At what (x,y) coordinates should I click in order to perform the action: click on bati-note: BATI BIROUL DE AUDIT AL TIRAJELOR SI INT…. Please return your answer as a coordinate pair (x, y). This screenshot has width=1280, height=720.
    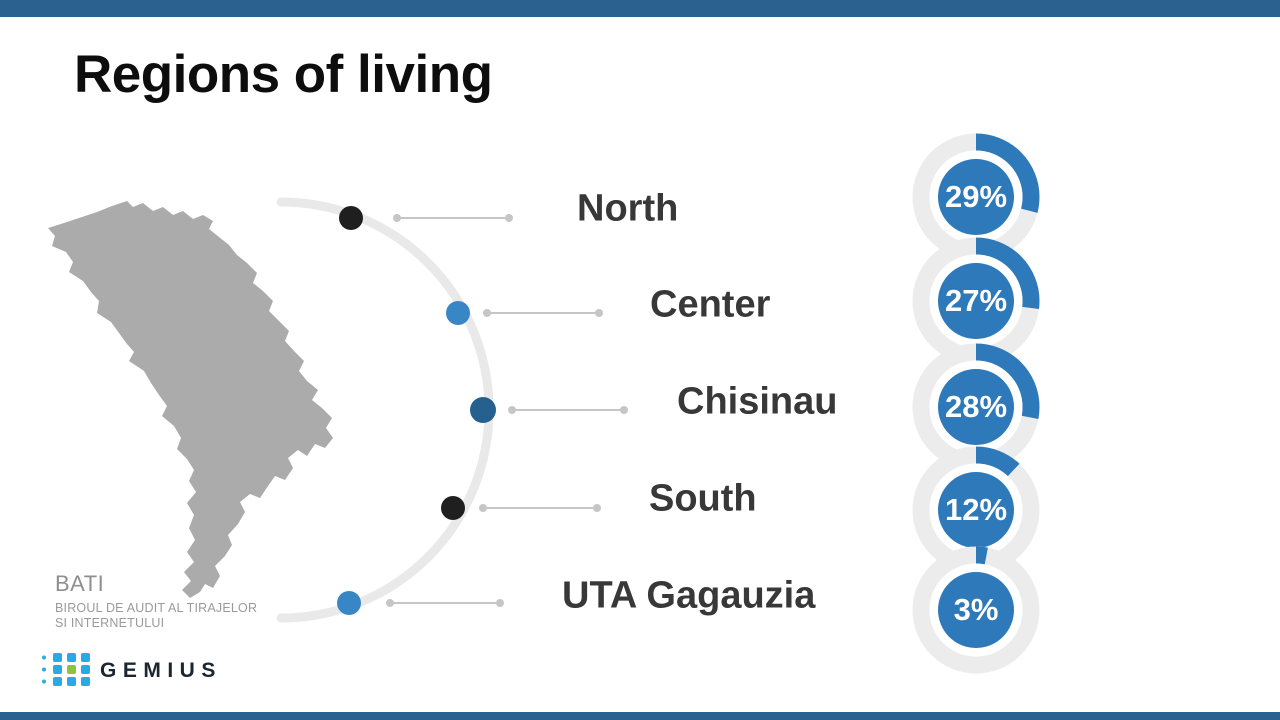
    Looking at the image, I should click on (156, 601).